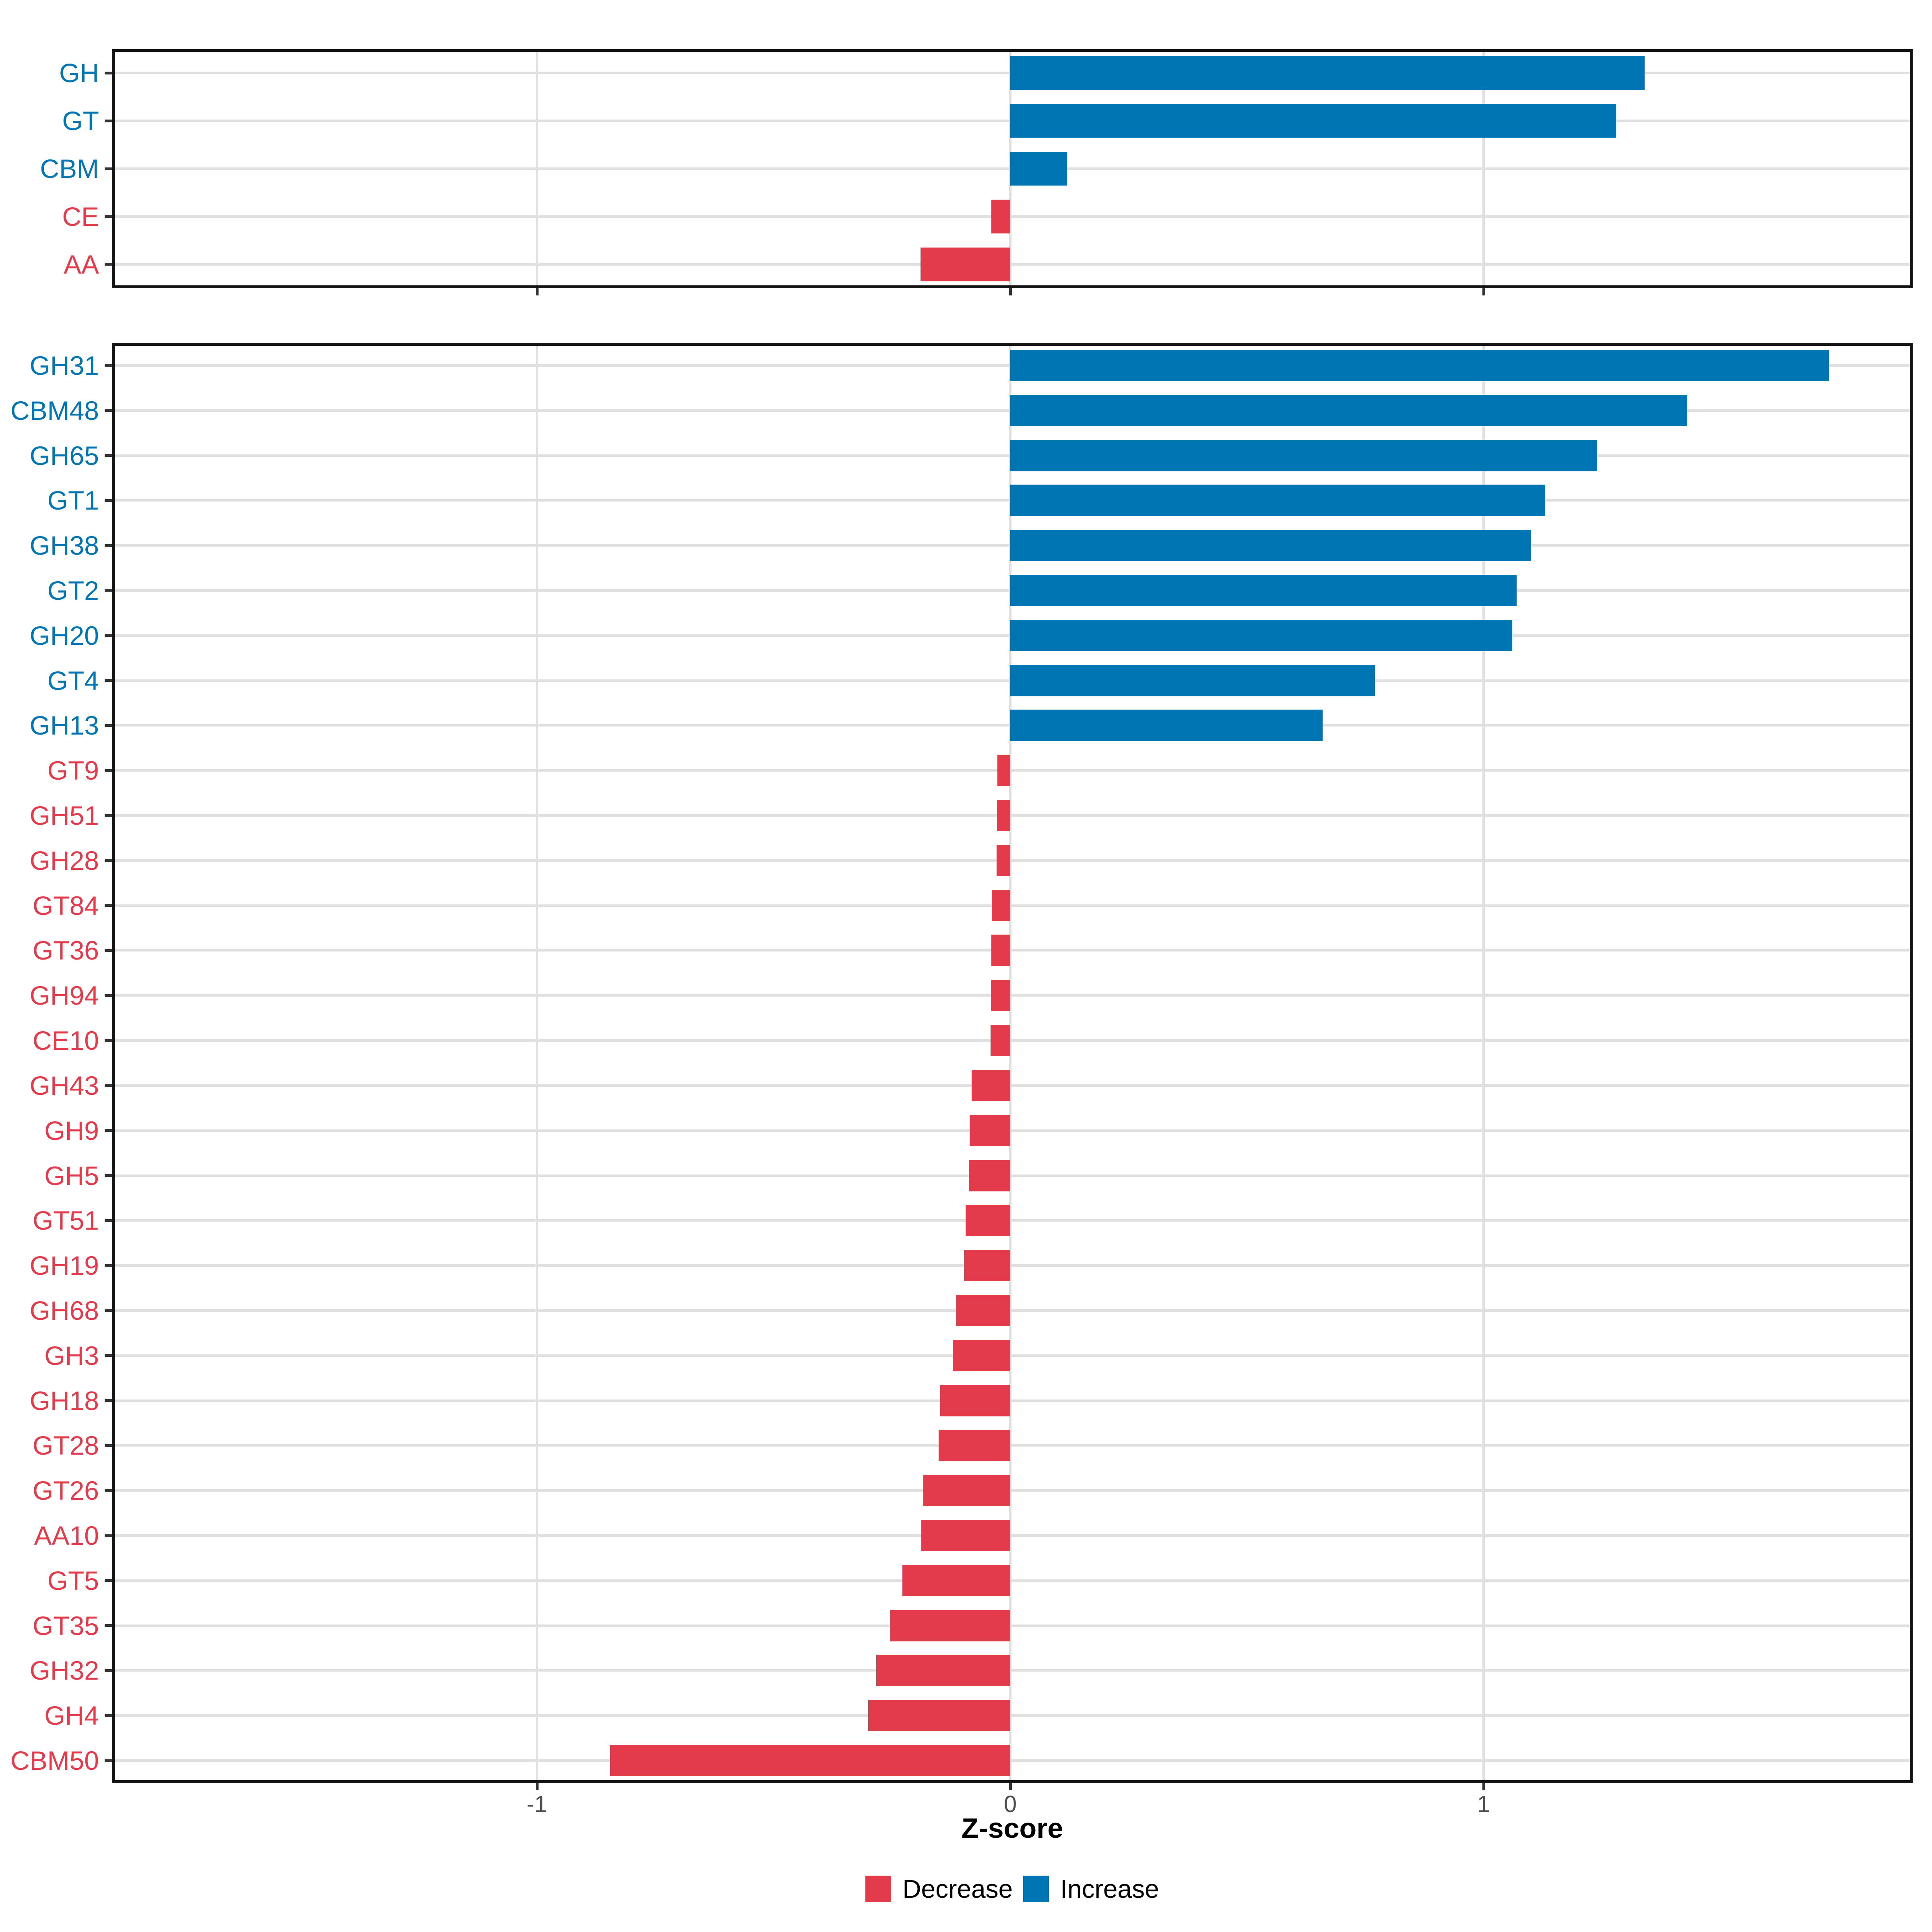  What do you see at coordinates (108, 815) in the screenshot?
I see `y-tick-gh51` at bounding box center [108, 815].